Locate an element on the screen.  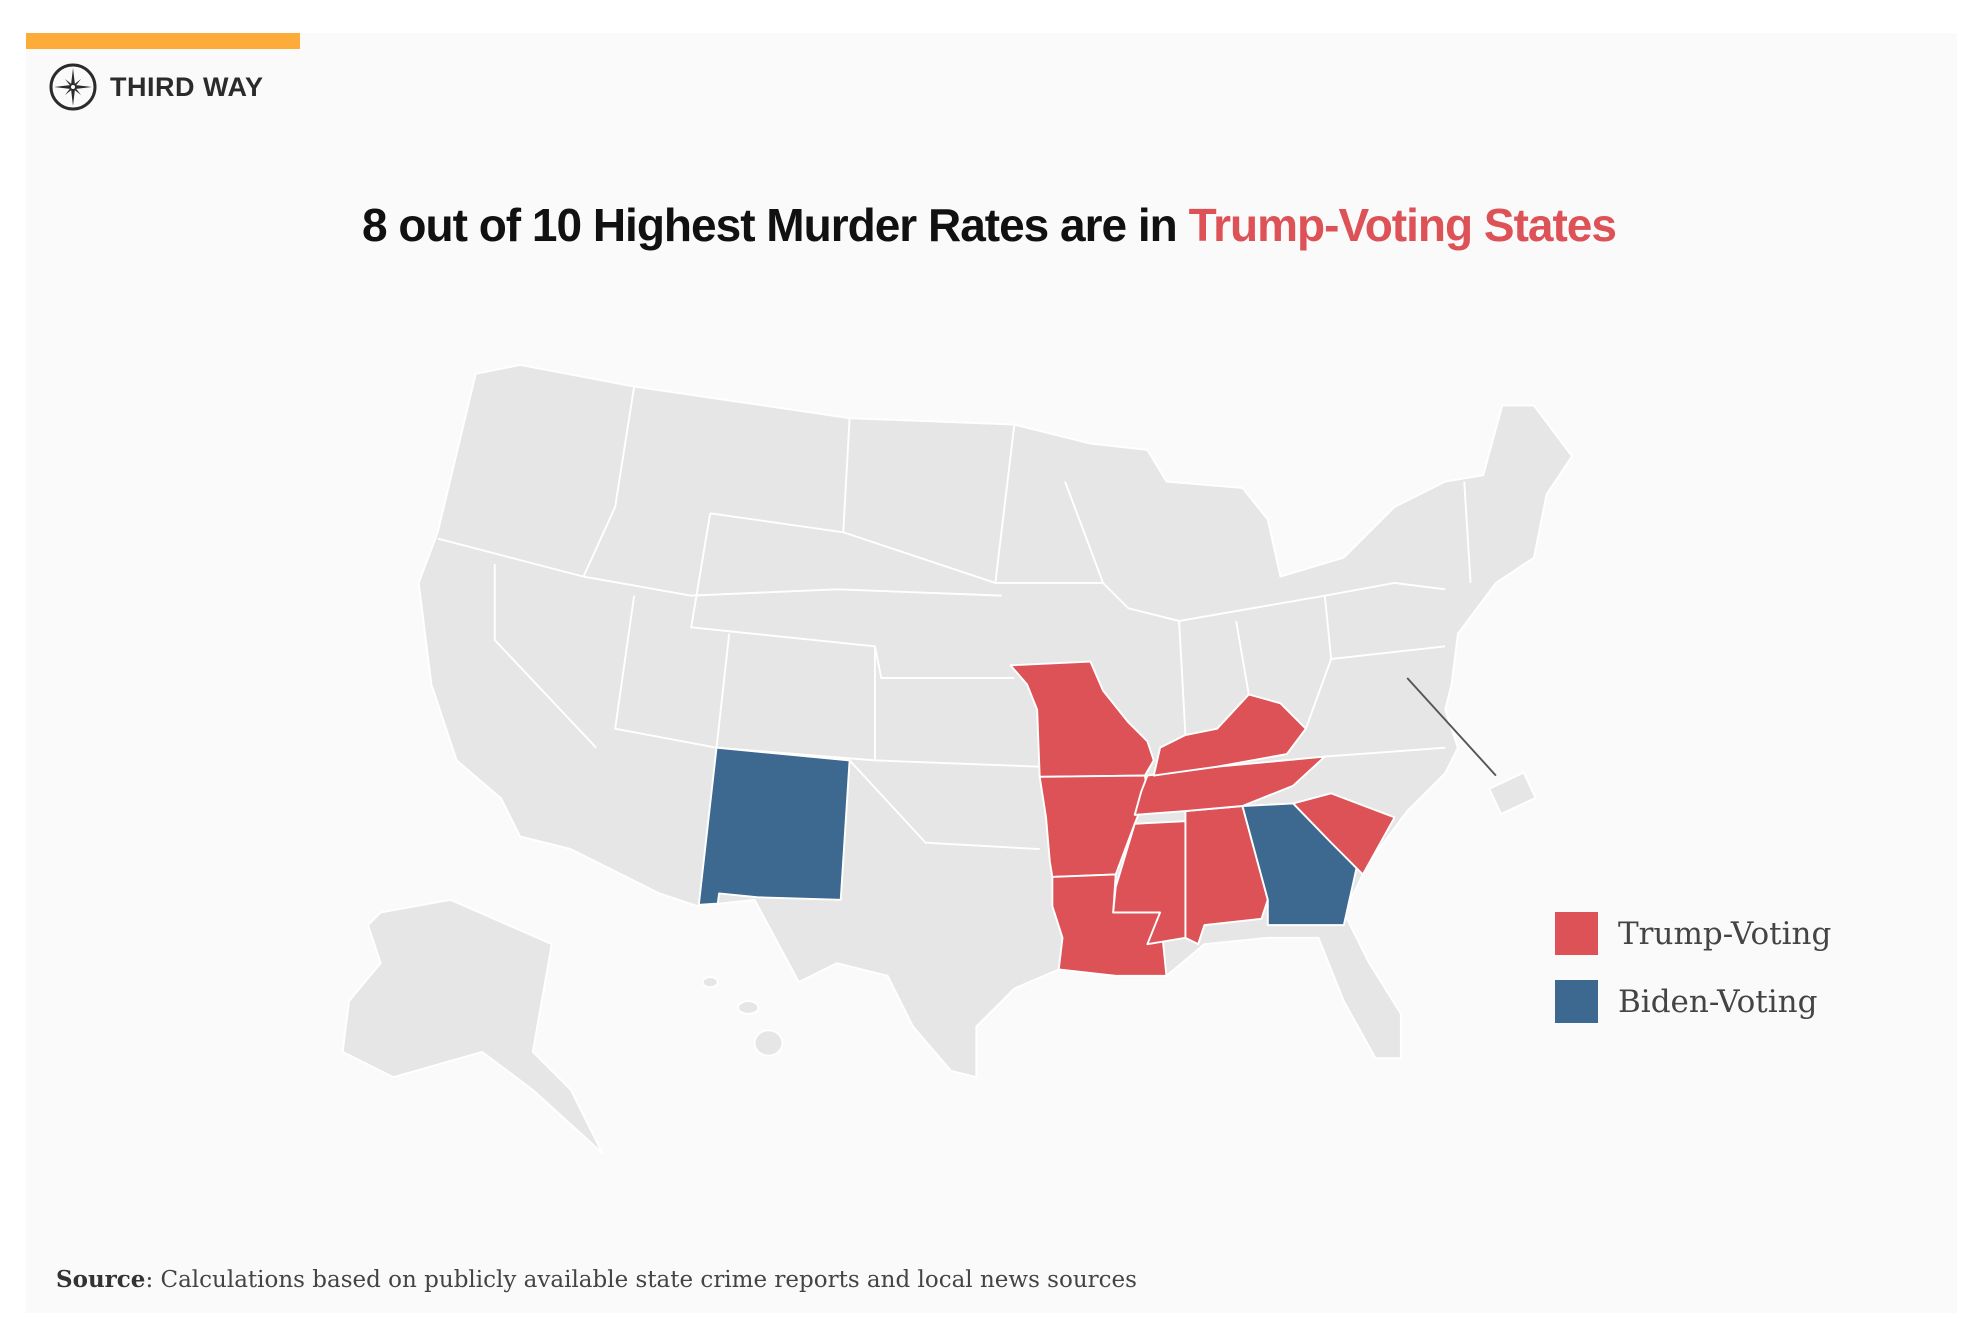
brand-name: THIRD WAY is located at coordinates (187, 86).